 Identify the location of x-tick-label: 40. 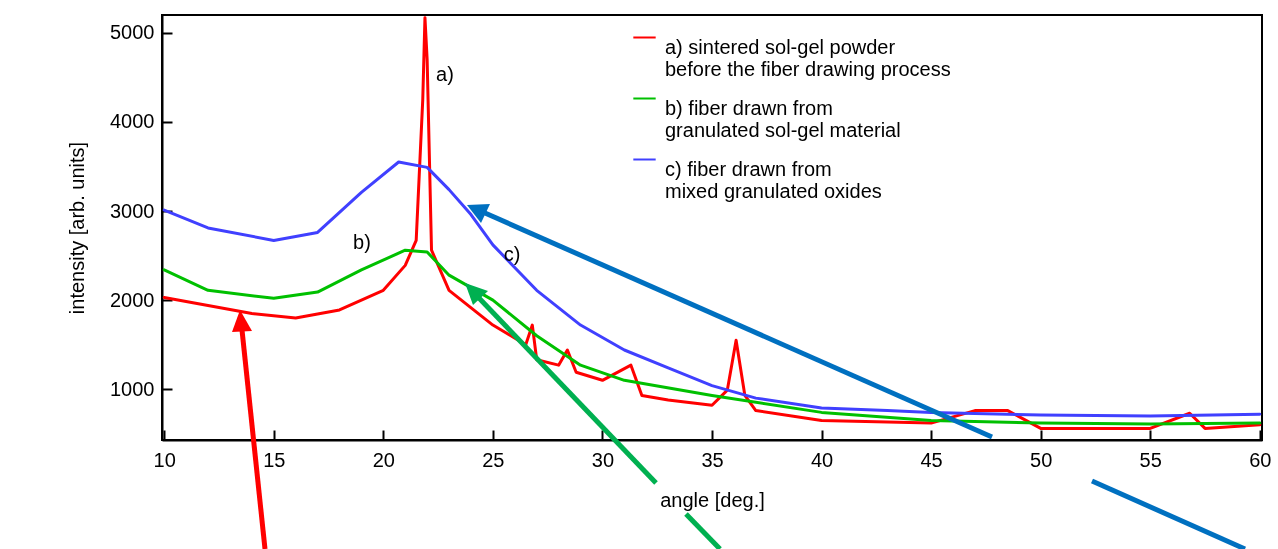
(822, 459).